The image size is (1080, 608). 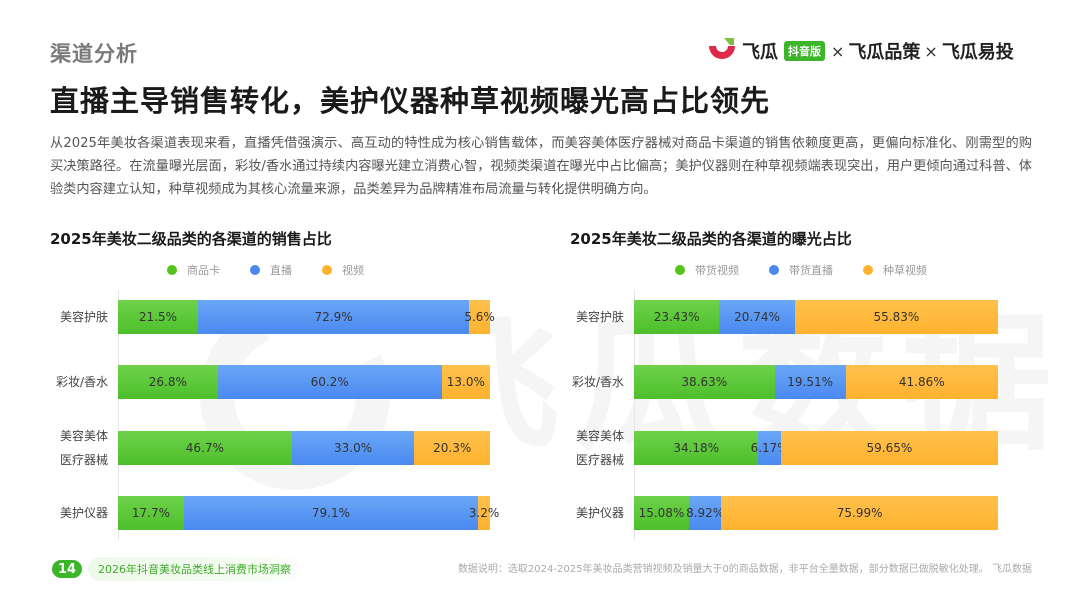 What do you see at coordinates (804, 51) in the screenshot?
I see `brand-badge-douyin: 抖音版` at bounding box center [804, 51].